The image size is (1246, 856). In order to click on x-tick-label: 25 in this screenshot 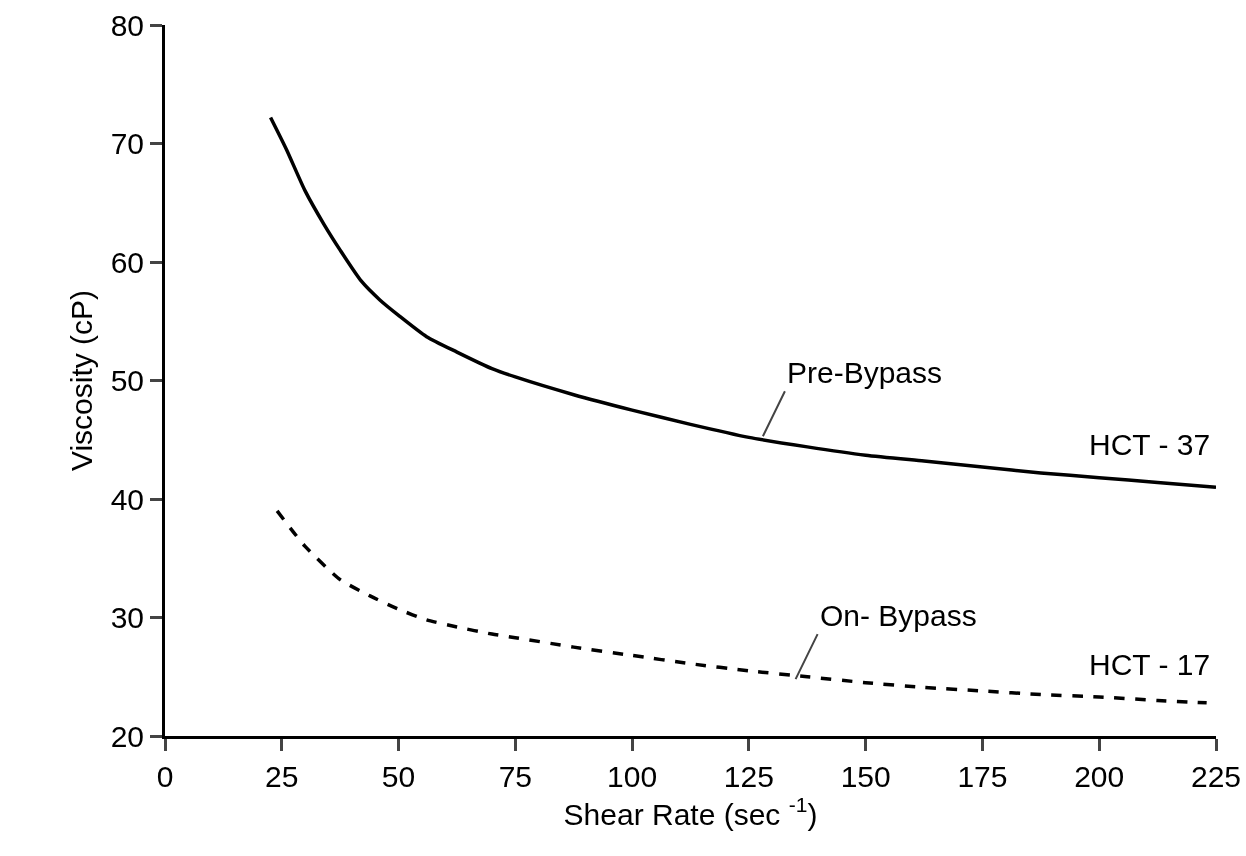, I will do `click(282, 776)`.